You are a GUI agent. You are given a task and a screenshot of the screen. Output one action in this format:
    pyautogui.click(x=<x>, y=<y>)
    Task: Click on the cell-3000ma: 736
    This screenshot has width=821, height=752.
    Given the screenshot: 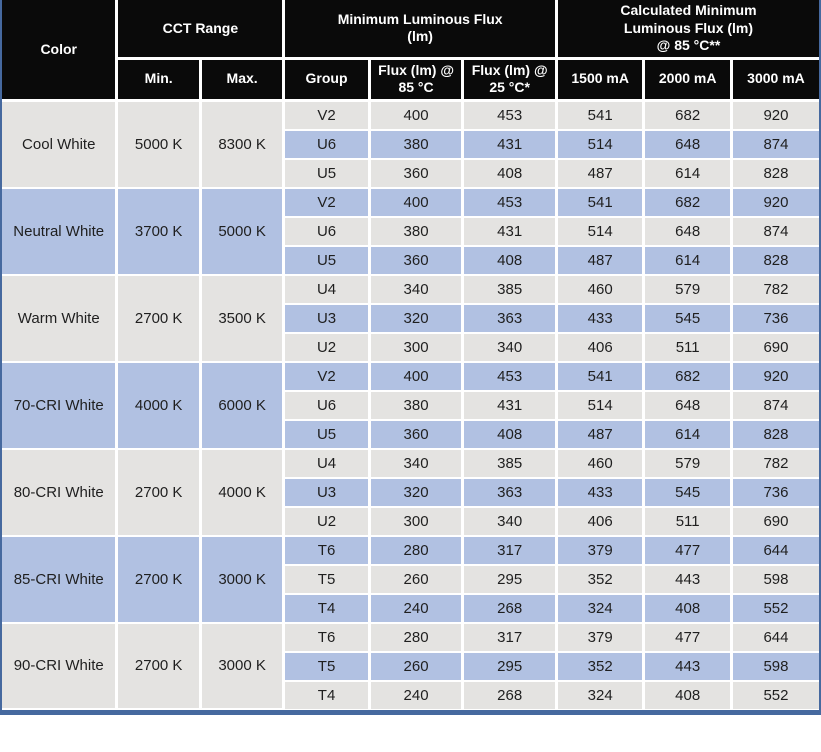 What is the action you would take?
    pyautogui.click(x=774, y=492)
    